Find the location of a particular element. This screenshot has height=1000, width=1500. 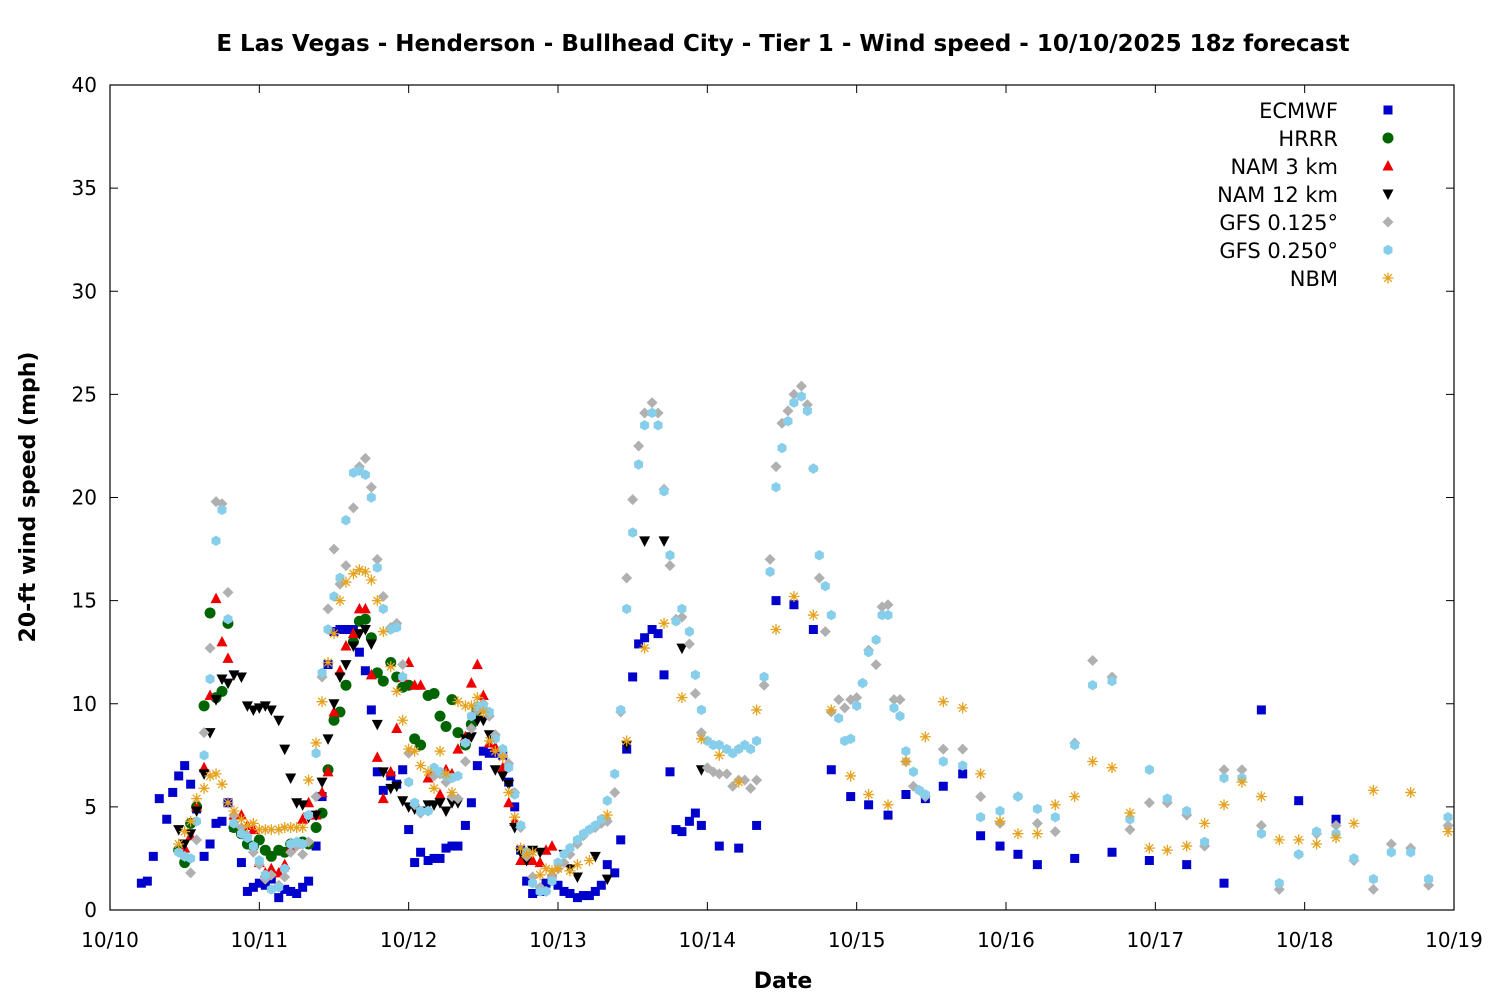

legend-label: HRRR is located at coordinates (1308, 139).